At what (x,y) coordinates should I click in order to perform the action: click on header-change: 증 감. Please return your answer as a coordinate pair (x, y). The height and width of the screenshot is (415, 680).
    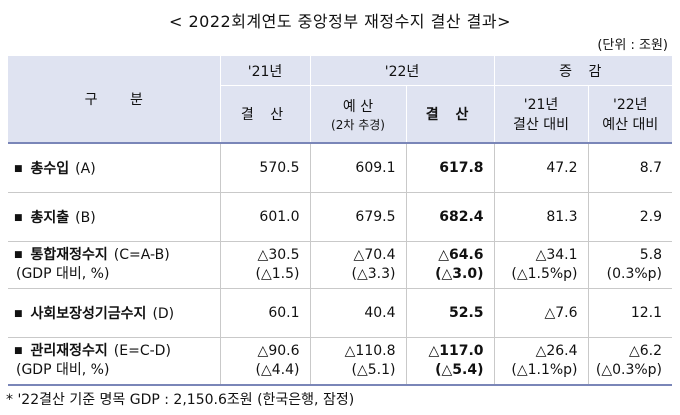
    Looking at the image, I should click on (583, 71).